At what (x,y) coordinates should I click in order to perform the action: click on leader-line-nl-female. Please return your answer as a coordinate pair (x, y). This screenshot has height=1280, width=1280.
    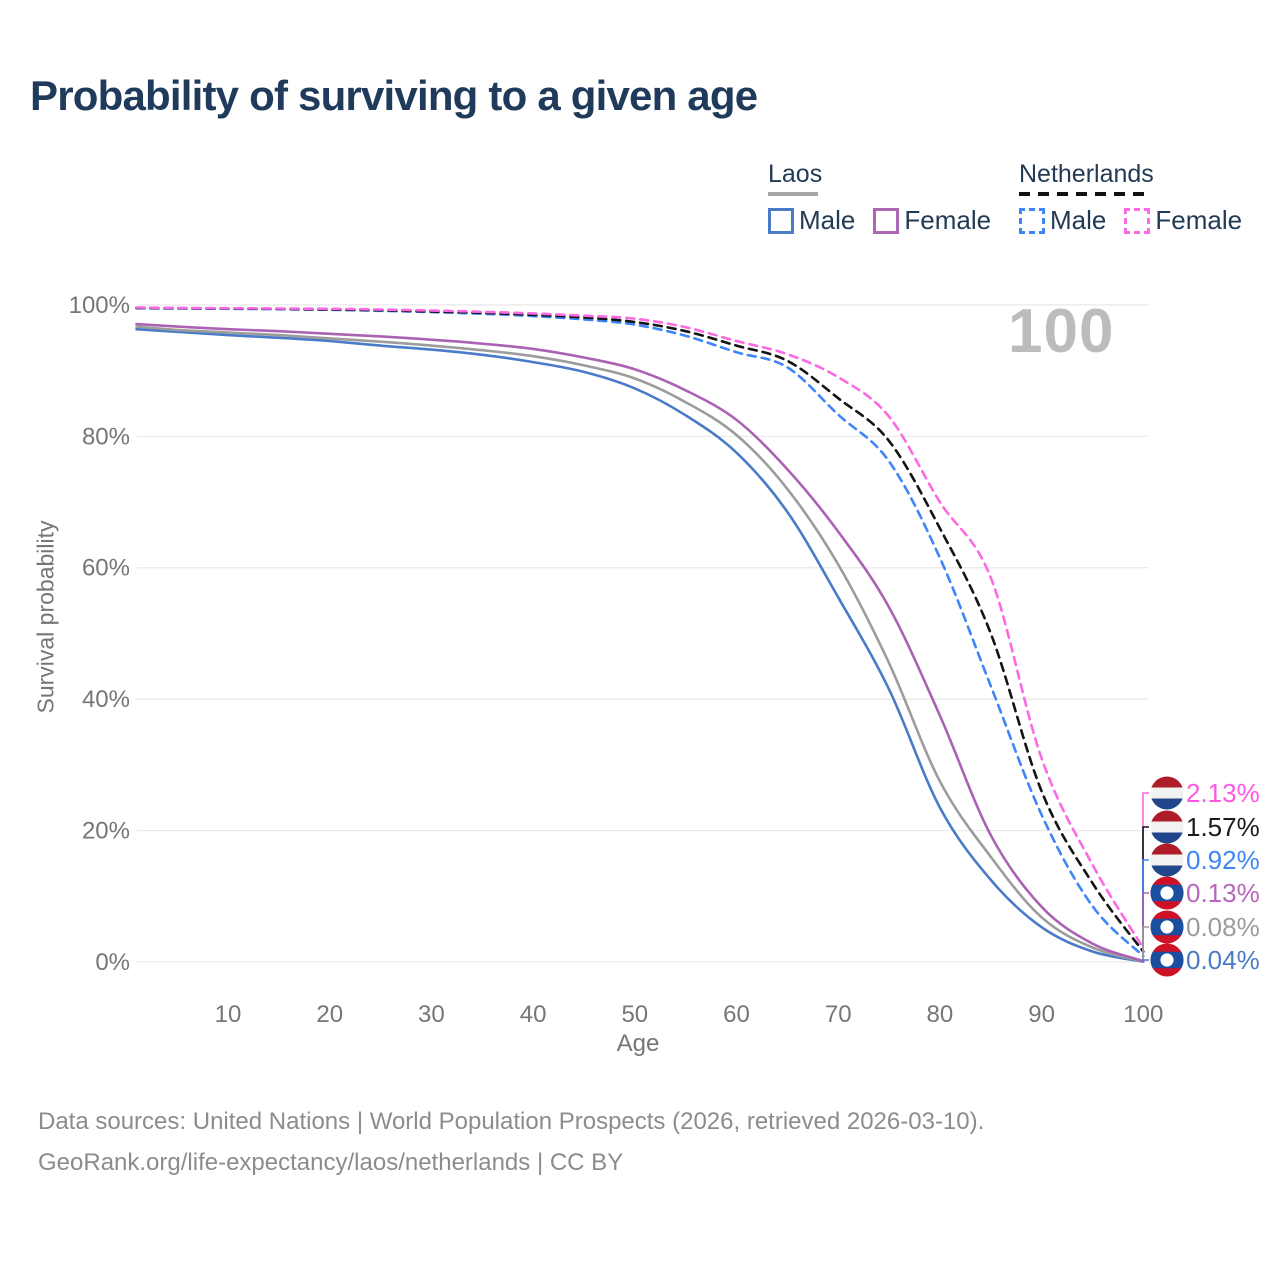
    Looking at the image, I should click on (1145, 870).